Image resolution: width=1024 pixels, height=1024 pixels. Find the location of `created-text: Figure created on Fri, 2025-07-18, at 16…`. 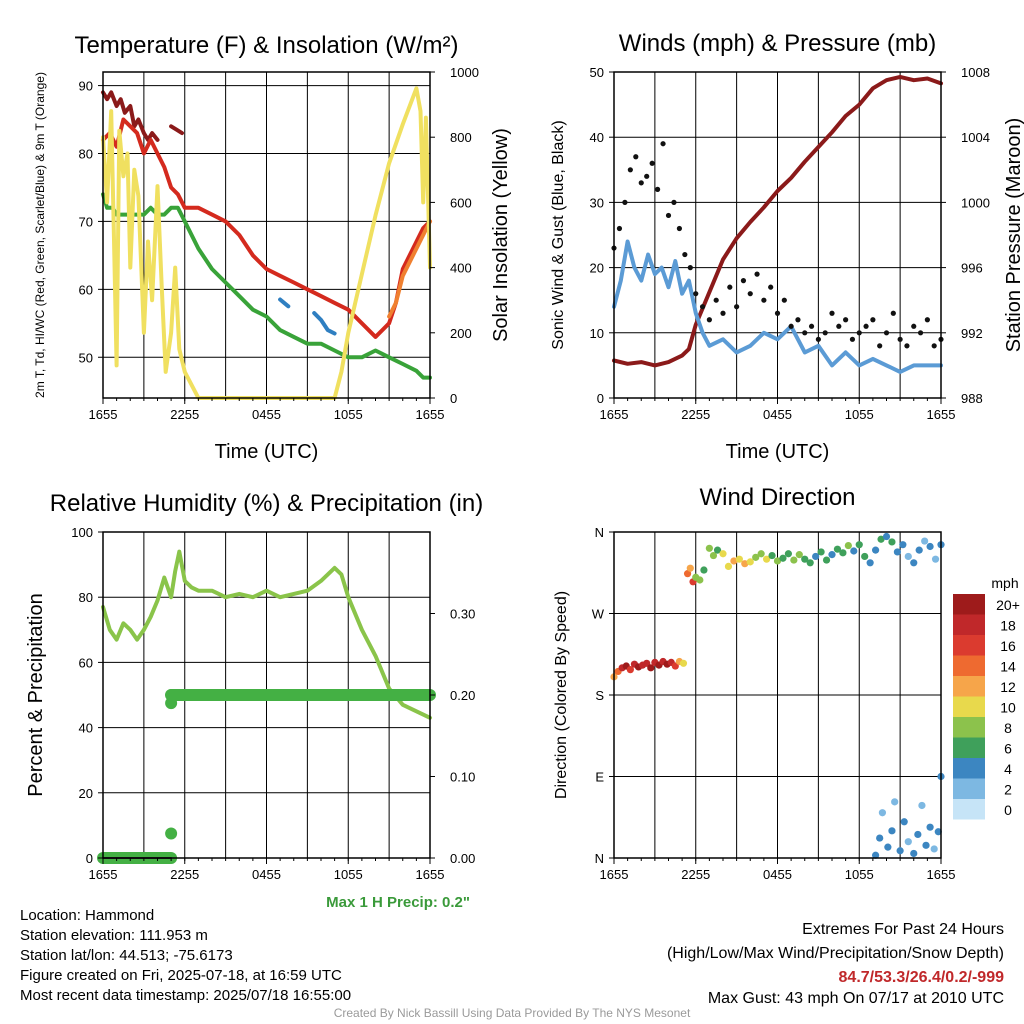

created-text: Figure created on Fri, 2025-07-18, at 16… is located at coordinates (181, 975).